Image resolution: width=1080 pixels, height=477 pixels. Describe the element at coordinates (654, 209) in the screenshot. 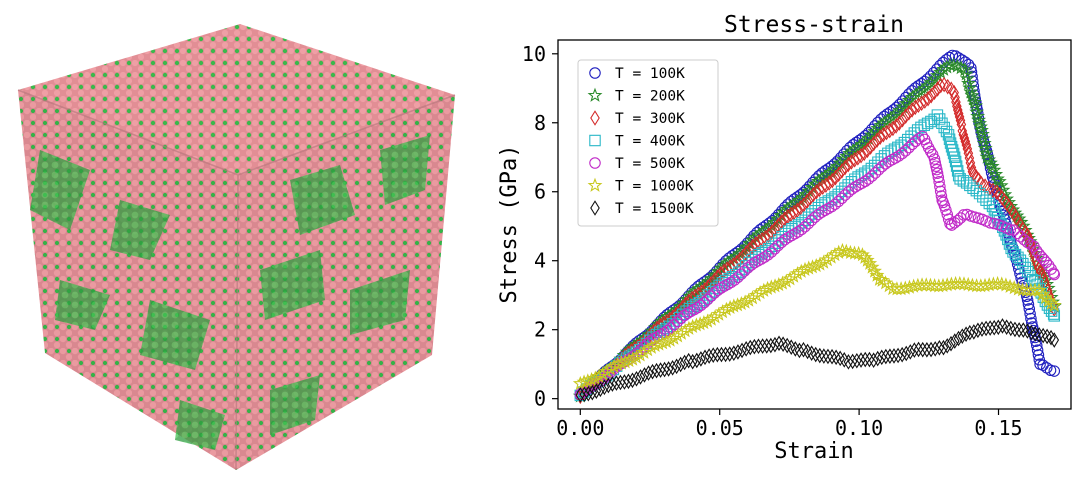

I see `legend-label: T = 1500K` at that location.